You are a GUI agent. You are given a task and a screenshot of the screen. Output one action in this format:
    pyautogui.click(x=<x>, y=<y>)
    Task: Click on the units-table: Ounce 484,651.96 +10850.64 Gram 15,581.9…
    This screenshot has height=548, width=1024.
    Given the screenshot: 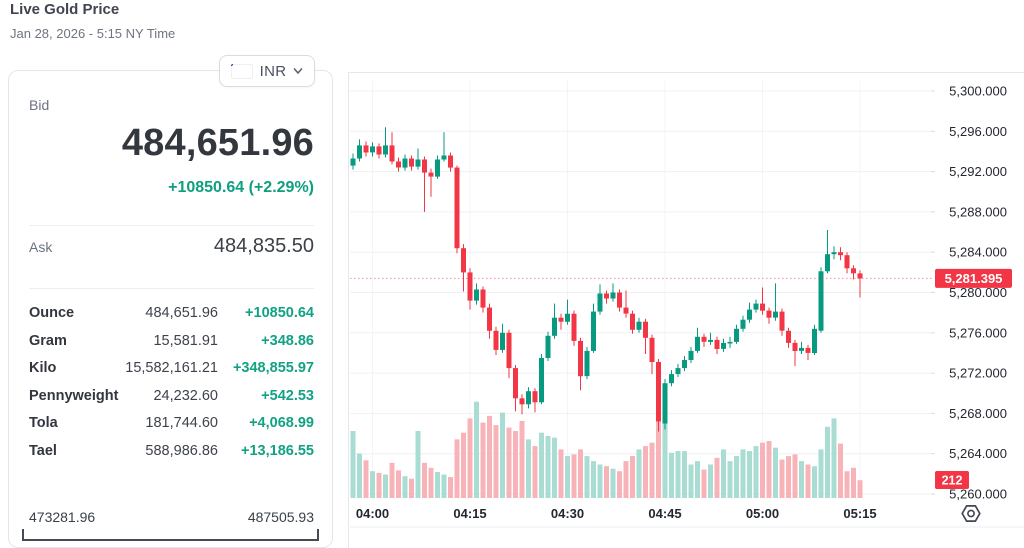 What is the action you would take?
    pyautogui.click(x=171, y=387)
    